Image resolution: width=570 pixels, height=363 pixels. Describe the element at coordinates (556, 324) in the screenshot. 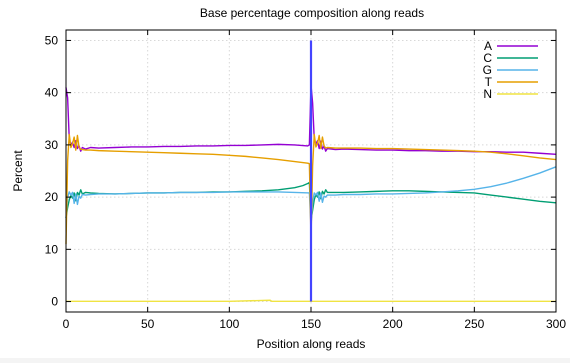

I see `x-tick-label: 300` at that location.